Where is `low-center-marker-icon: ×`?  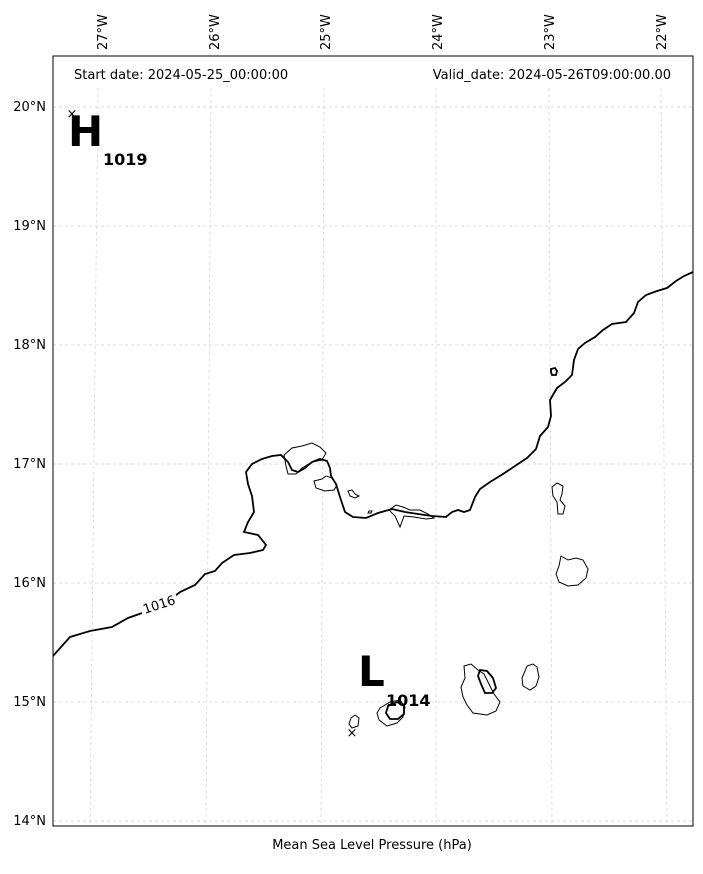
low-center-marker-icon: × is located at coordinates (352, 733).